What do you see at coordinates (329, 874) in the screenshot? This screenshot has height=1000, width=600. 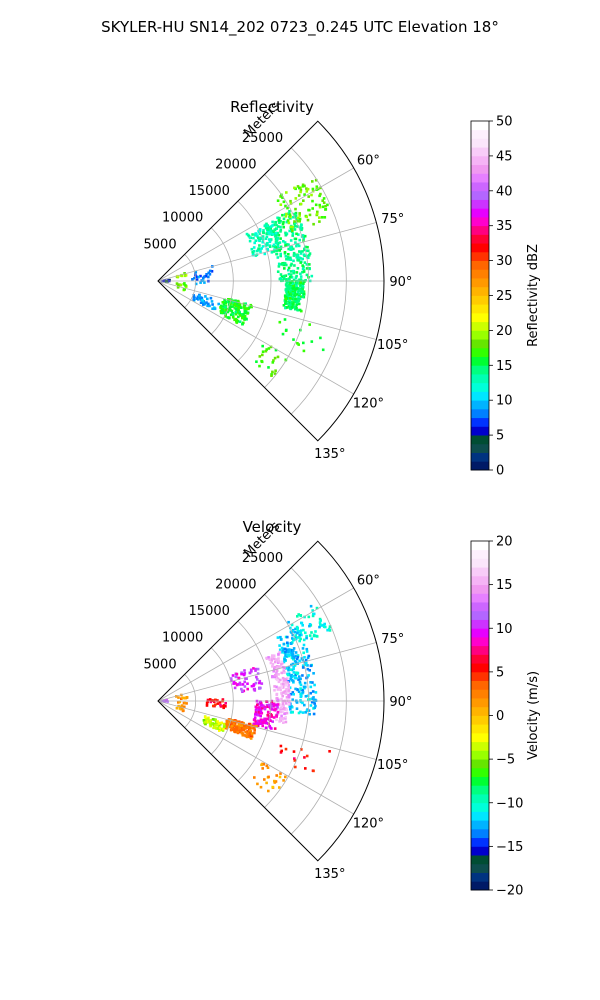 I see `theta-tick-label: 135°` at bounding box center [329, 874].